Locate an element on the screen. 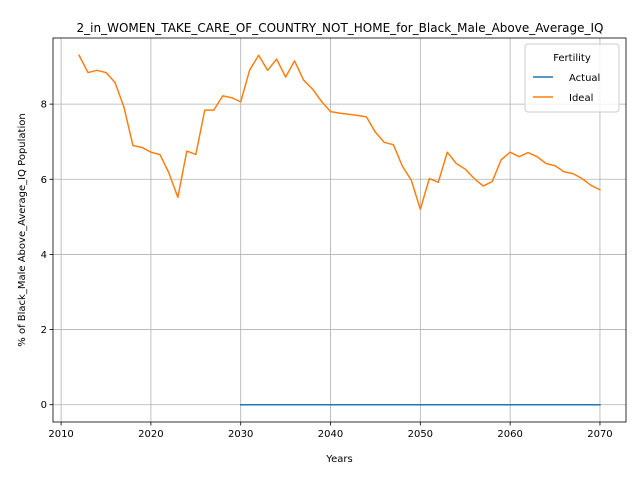 This screenshot has height=480, width=640. y-axis: 0 2 4 6 8 is located at coordinates (47, 255).